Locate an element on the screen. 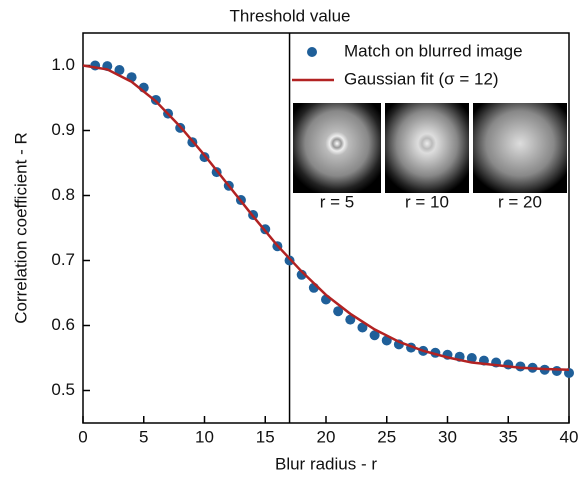 The image size is (588, 477). legend-label: Match on blurred image is located at coordinates (433, 50).